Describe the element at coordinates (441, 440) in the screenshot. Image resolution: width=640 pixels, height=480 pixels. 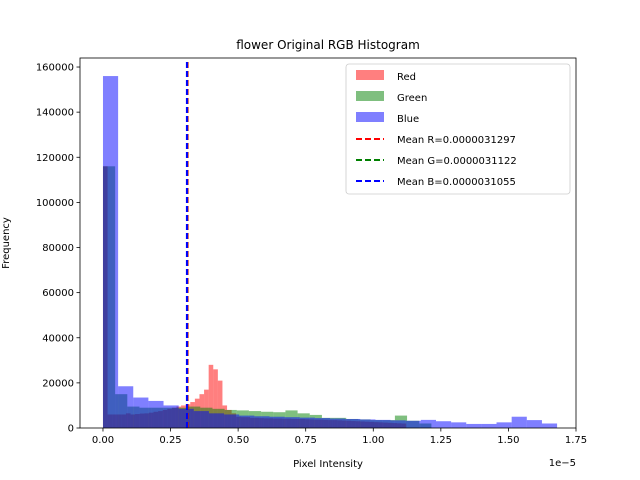
I see `x-tick-label: 1.25` at that location.